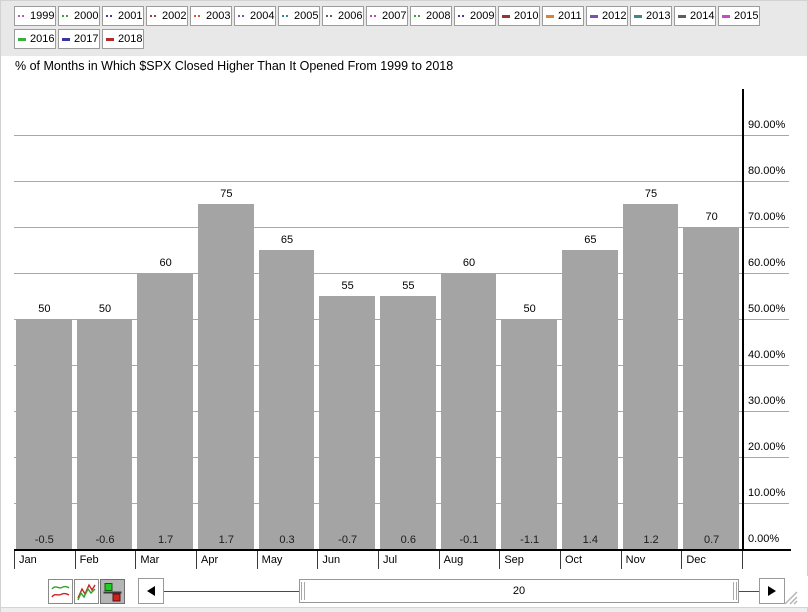 The image size is (808, 612). What do you see at coordinates (767, 493) in the screenshot?
I see `y-axis-tick-label: 10.00%` at bounding box center [767, 493].